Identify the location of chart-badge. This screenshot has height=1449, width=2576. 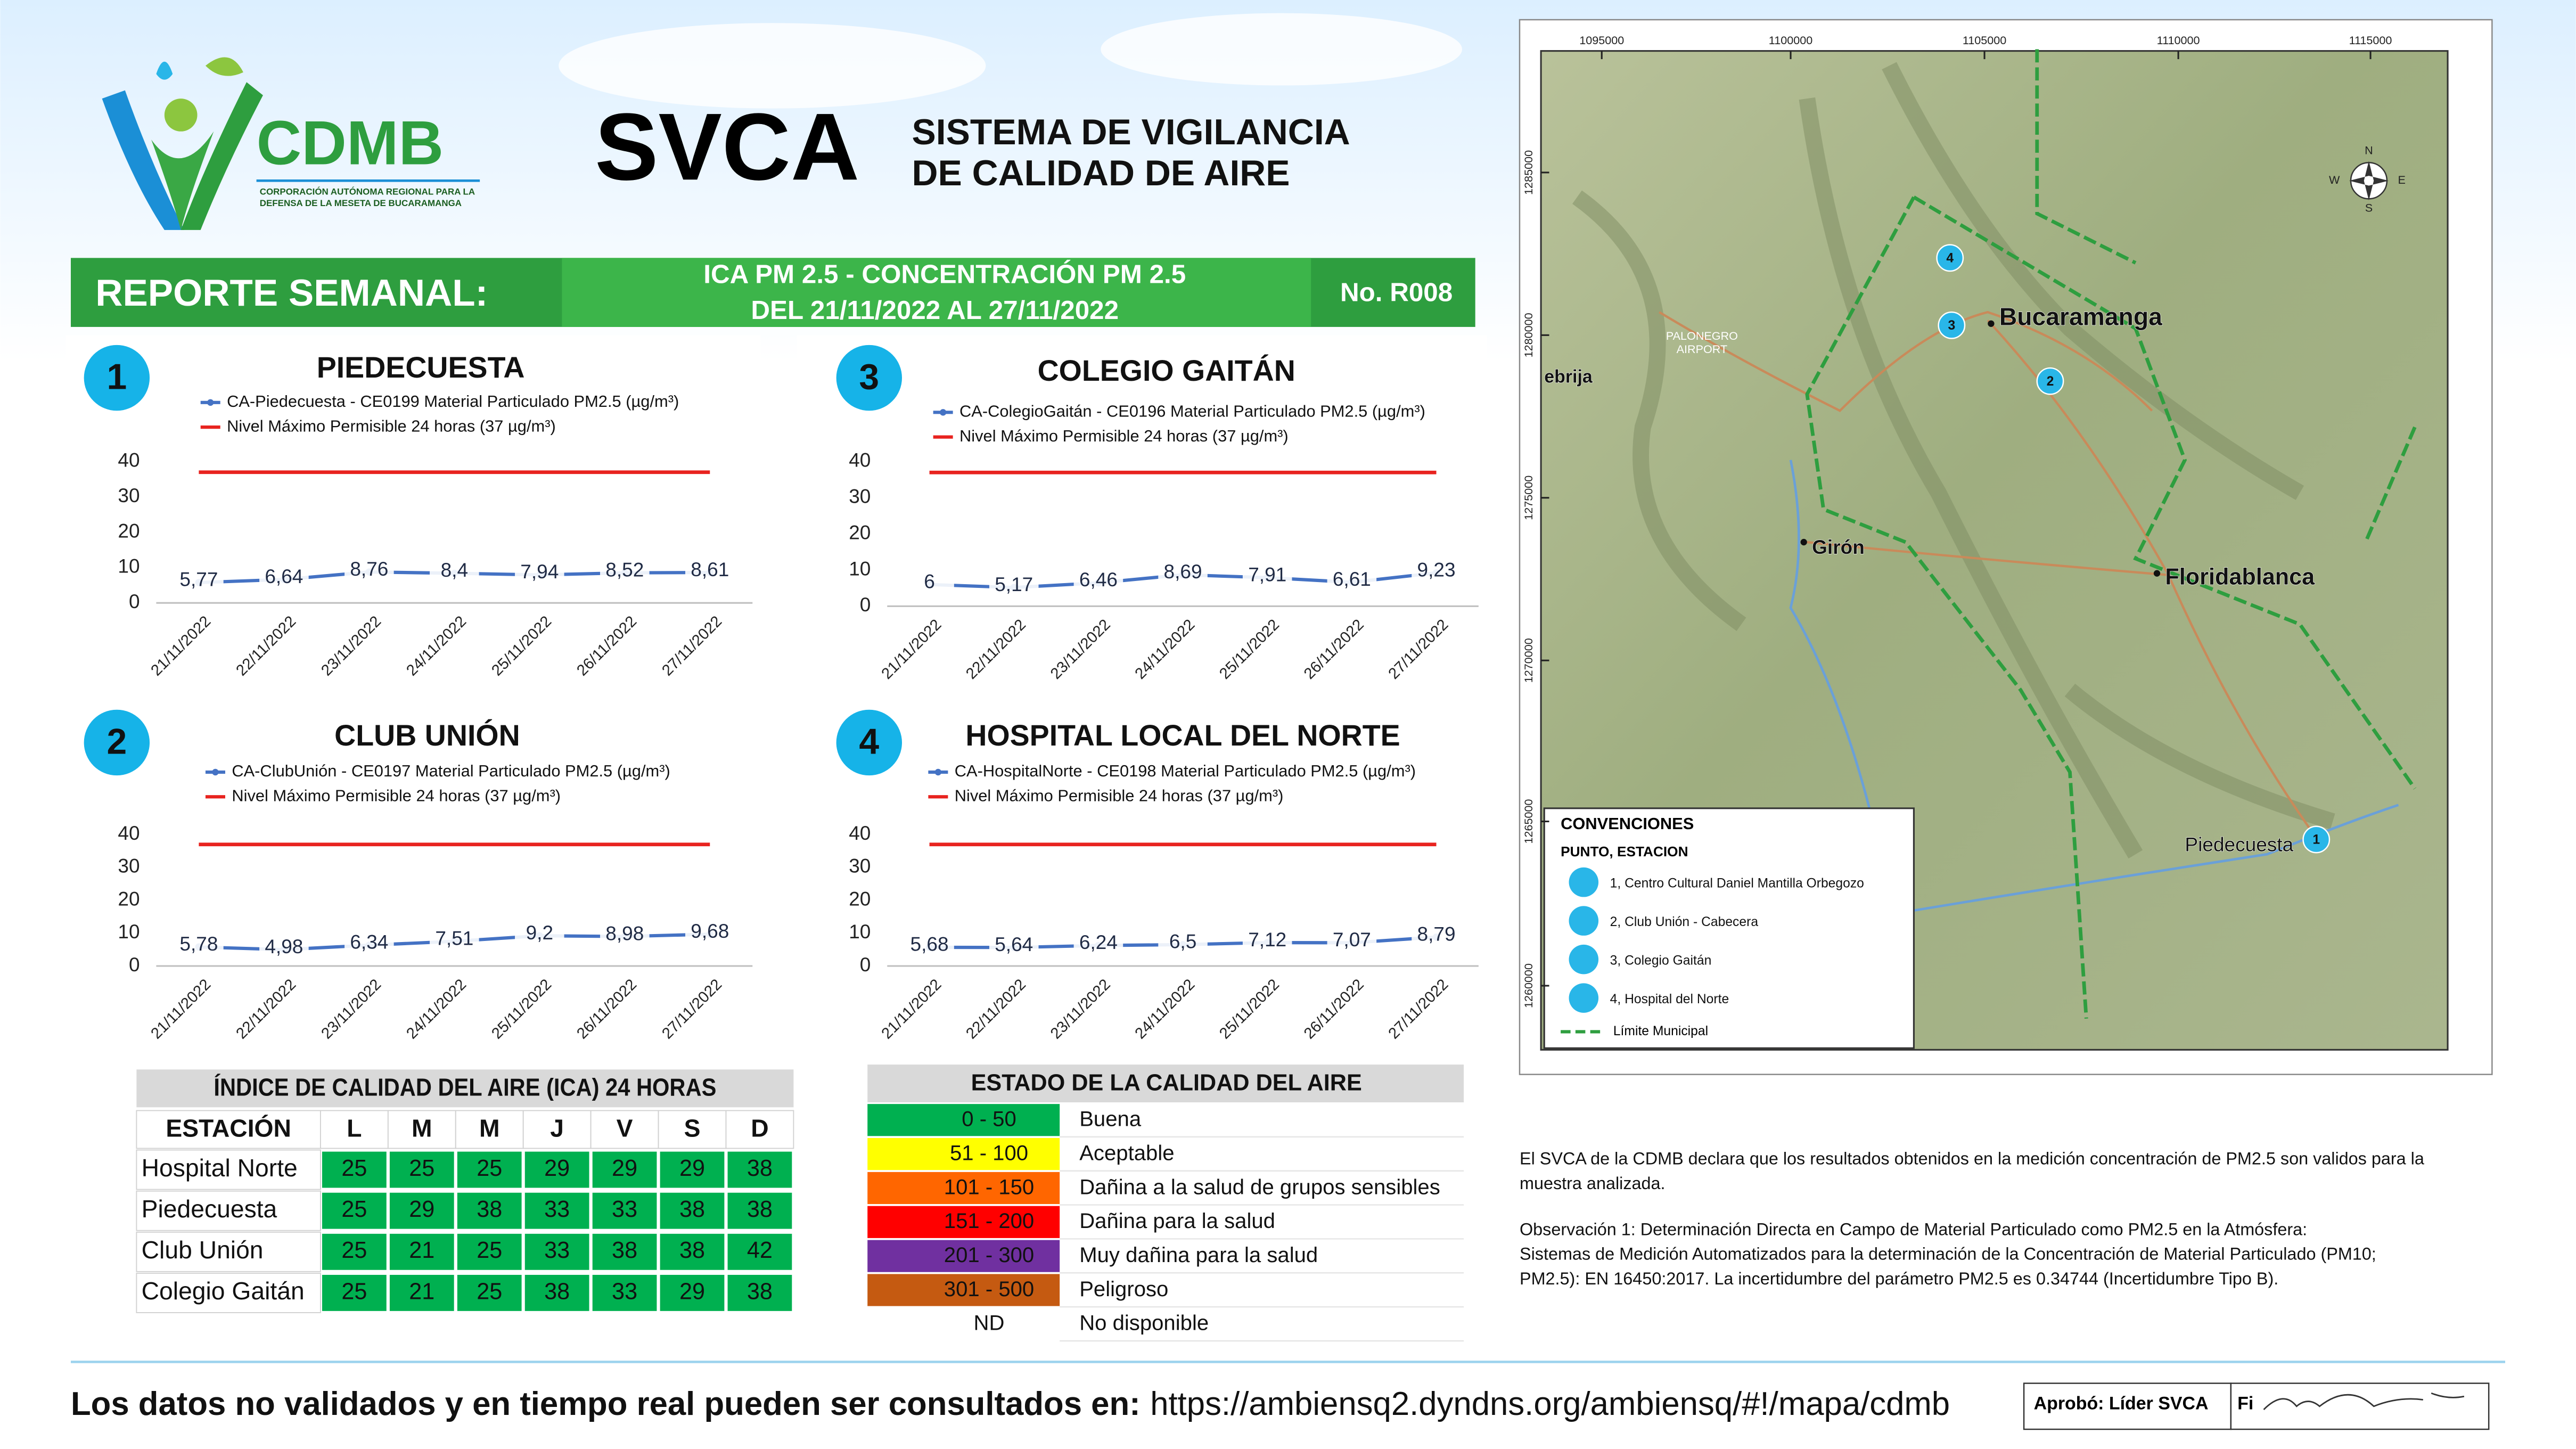
(117, 378).